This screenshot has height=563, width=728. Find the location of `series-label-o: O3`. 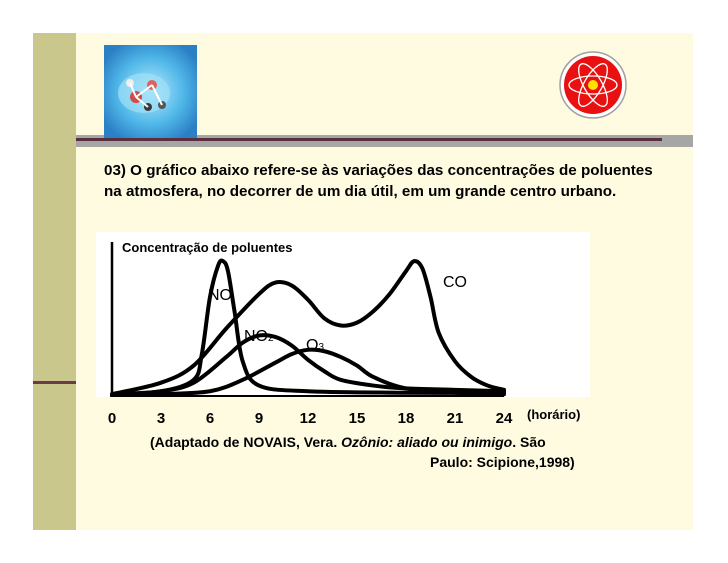

series-label-o: O3 is located at coordinates (315, 345).